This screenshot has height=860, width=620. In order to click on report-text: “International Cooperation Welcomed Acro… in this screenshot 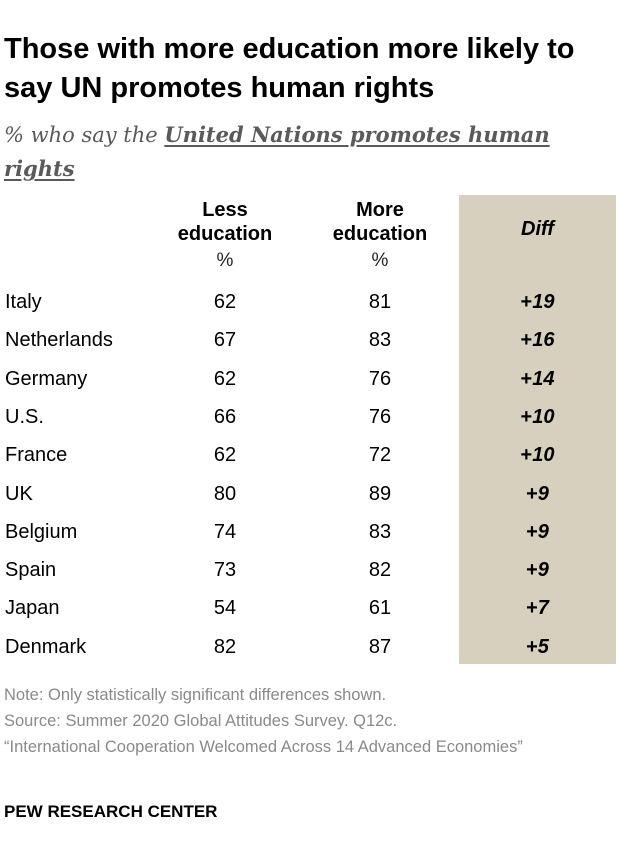, I will do `click(263, 747)`.